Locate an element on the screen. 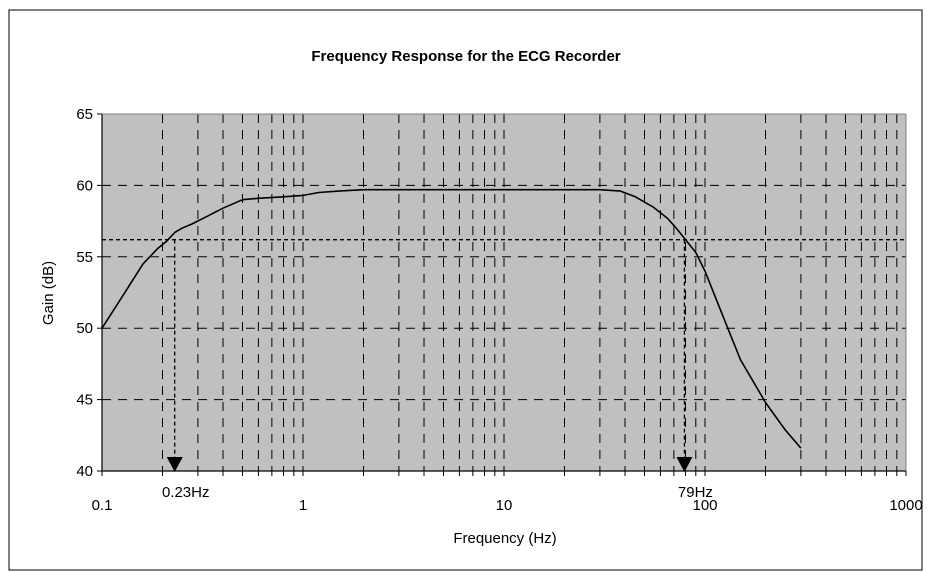 The image size is (932, 572). x-tick-label: 1 is located at coordinates (303, 505).